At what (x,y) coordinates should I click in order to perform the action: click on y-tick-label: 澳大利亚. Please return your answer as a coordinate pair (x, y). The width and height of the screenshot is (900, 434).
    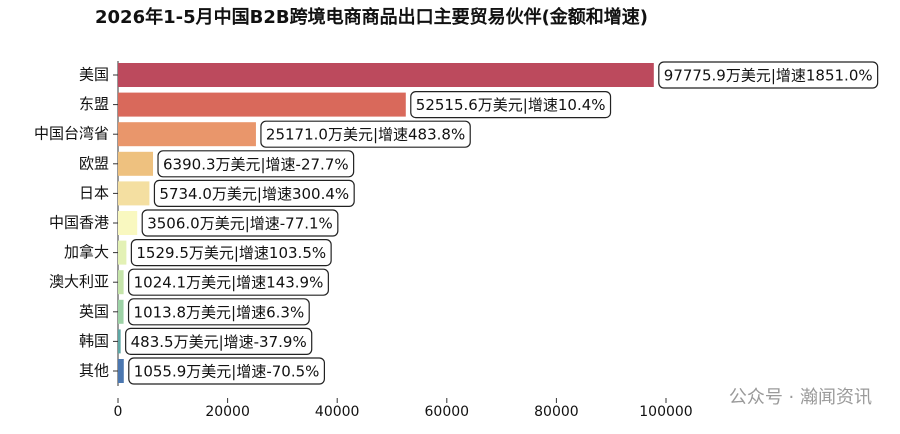
    Looking at the image, I should click on (79, 282).